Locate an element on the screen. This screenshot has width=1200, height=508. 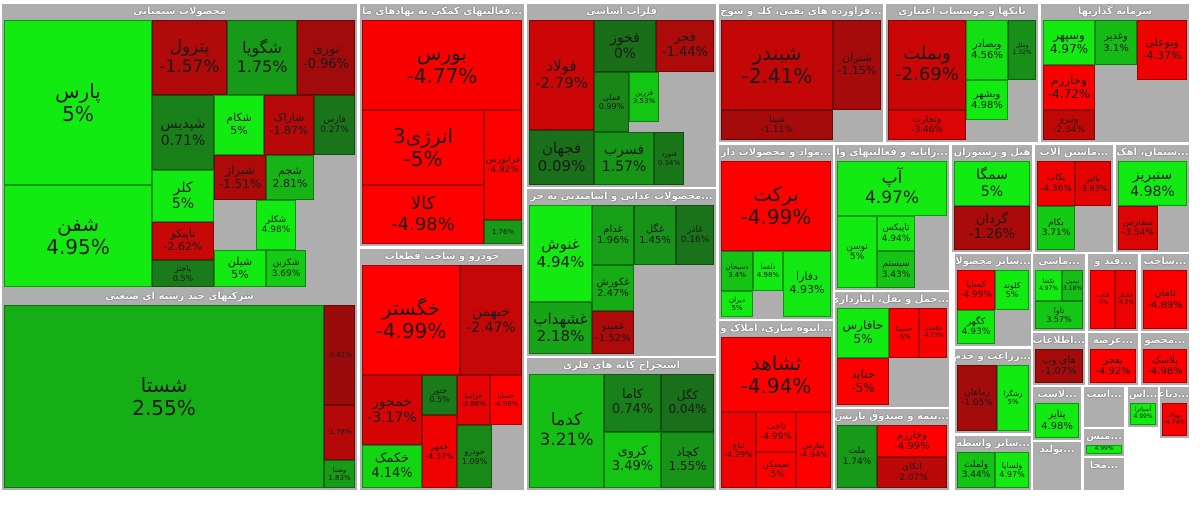
stock-tile: تاپیکو -2.62% is located at coordinates (183, 241).